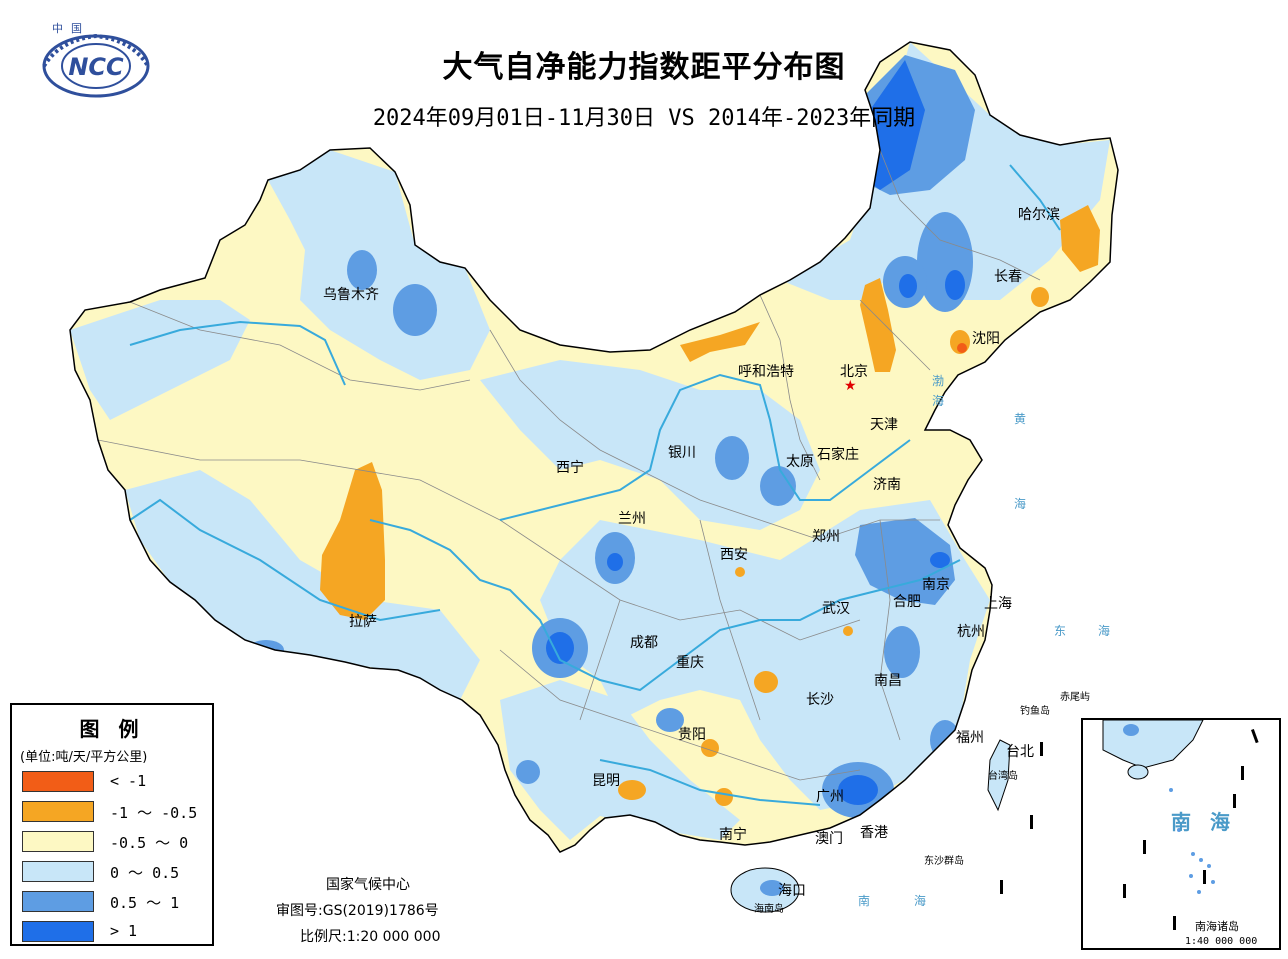 This screenshot has width=1288, height=959. Describe the element at coordinates (1008, 277) in the screenshot. I see `city-changchun: 长春` at that location.